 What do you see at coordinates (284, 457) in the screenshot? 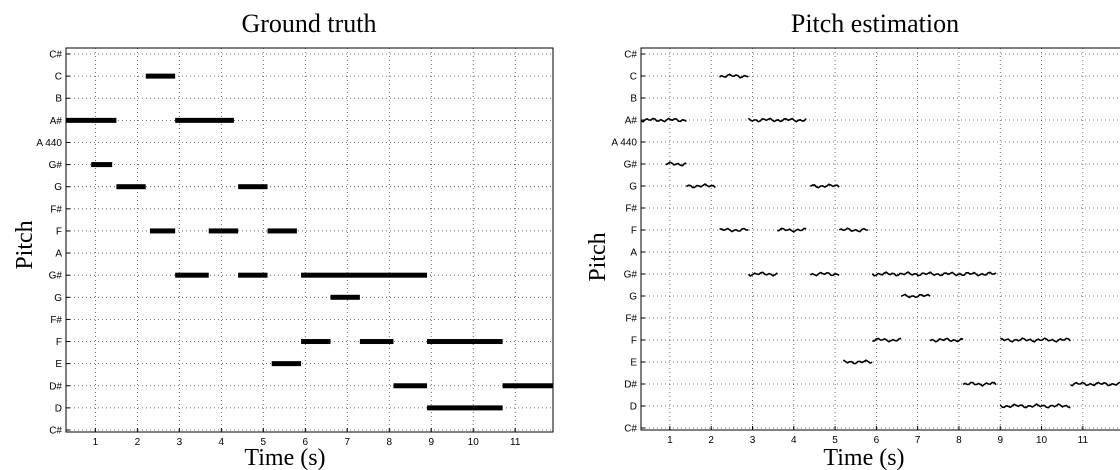
I see `x-axis-label-left: Time (s)` at bounding box center [284, 457].